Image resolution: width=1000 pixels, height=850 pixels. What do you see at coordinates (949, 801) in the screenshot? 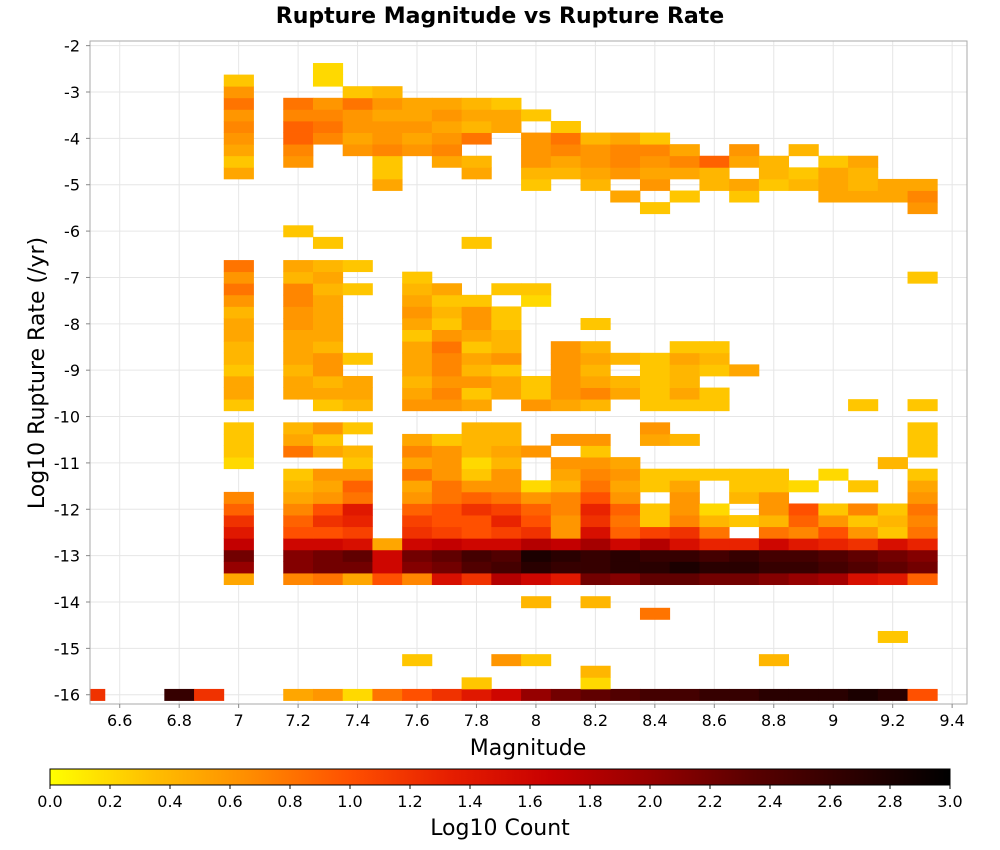
I see `colorbar-tick-label: 3.0` at bounding box center [949, 801].